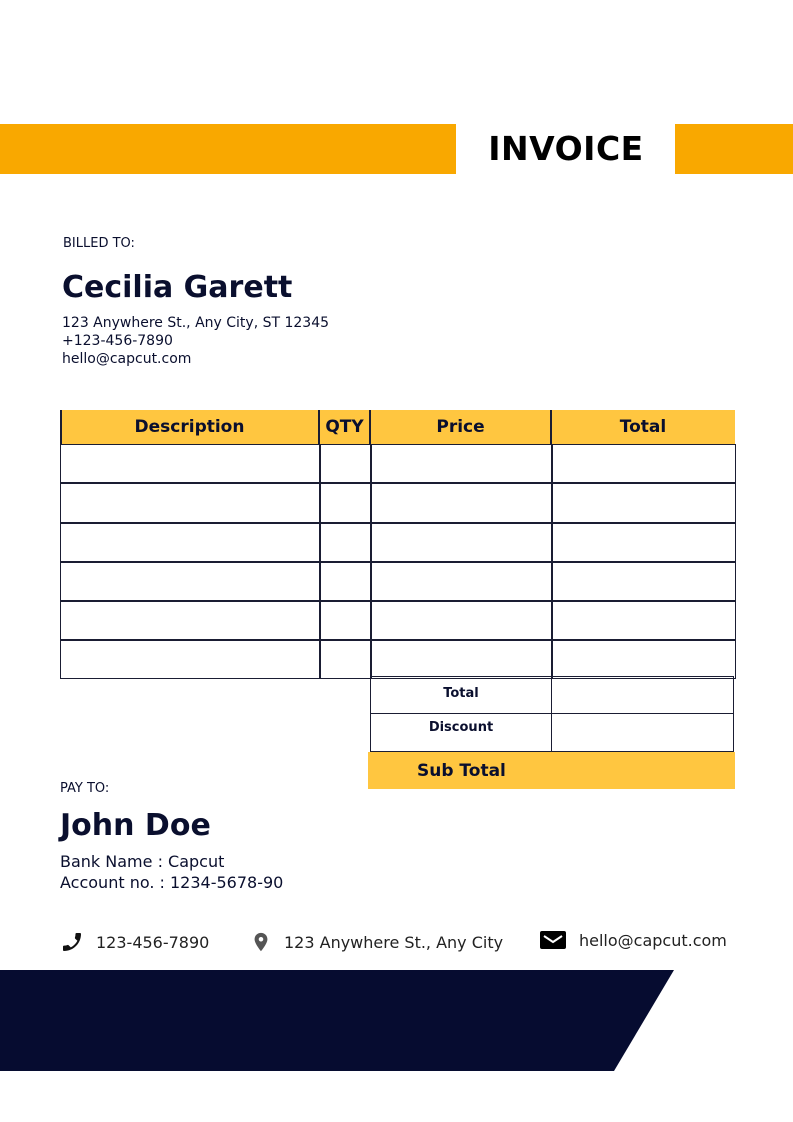 The image size is (793, 1122). Describe the element at coordinates (653, 940) in the screenshot. I see `footer-email-text: hello@capcut.com` at that location.